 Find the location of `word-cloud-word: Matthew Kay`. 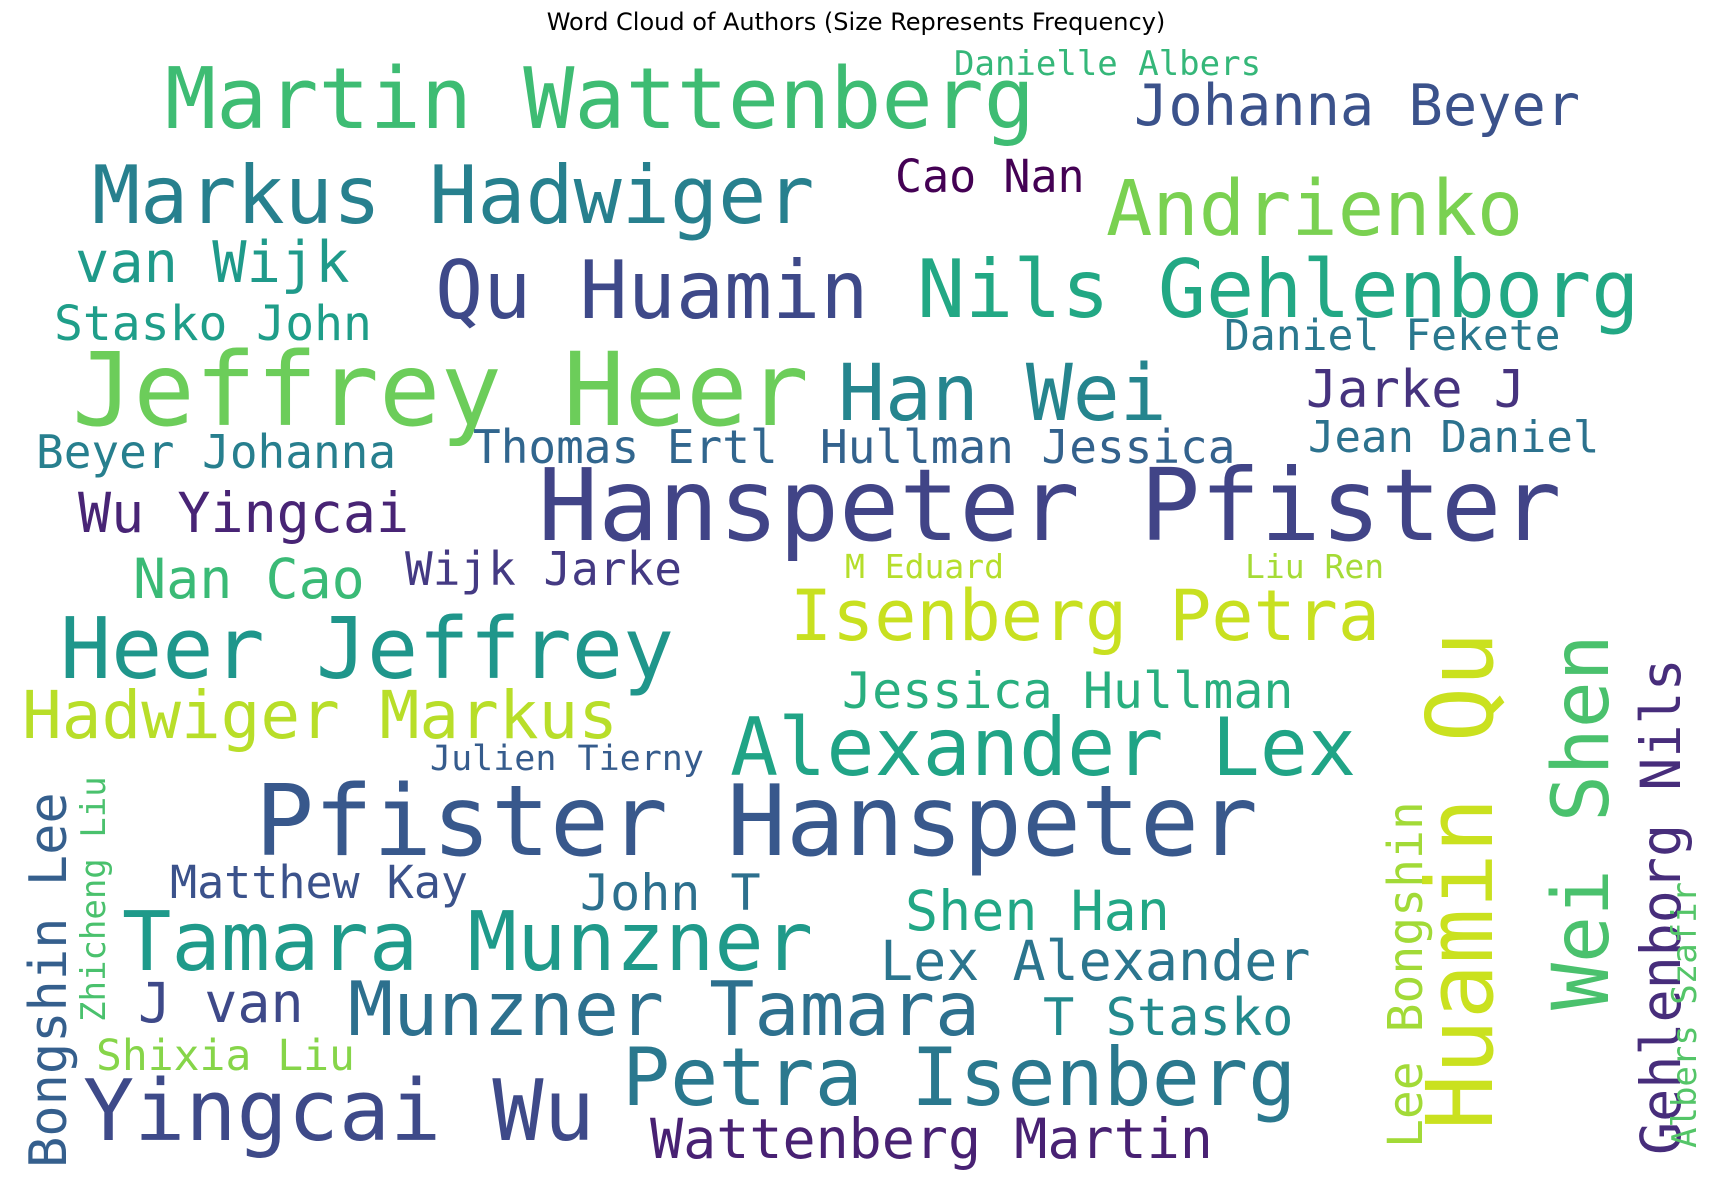

word-cloud-word: Matthew Kay is located at coordinates (319, 882).